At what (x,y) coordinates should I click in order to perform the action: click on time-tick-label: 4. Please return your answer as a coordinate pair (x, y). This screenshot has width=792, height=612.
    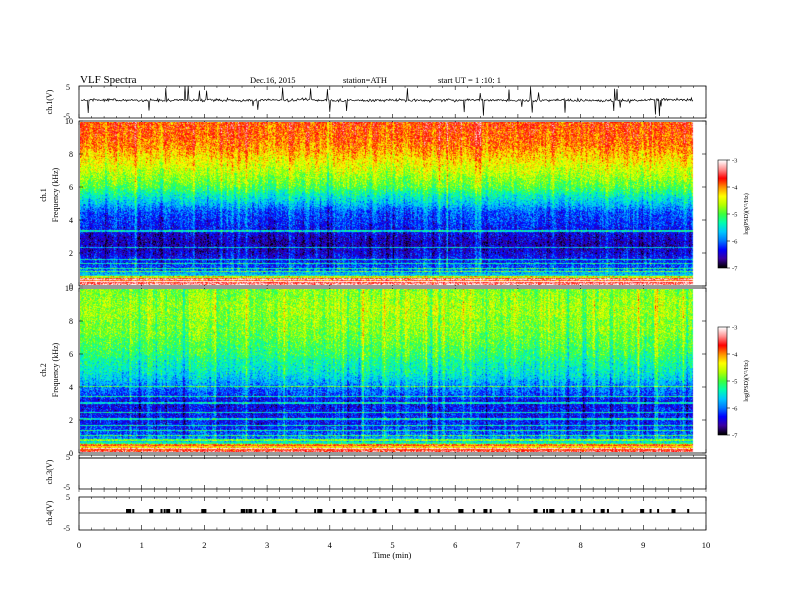
    Looking at the image, I should click on (330, 545).